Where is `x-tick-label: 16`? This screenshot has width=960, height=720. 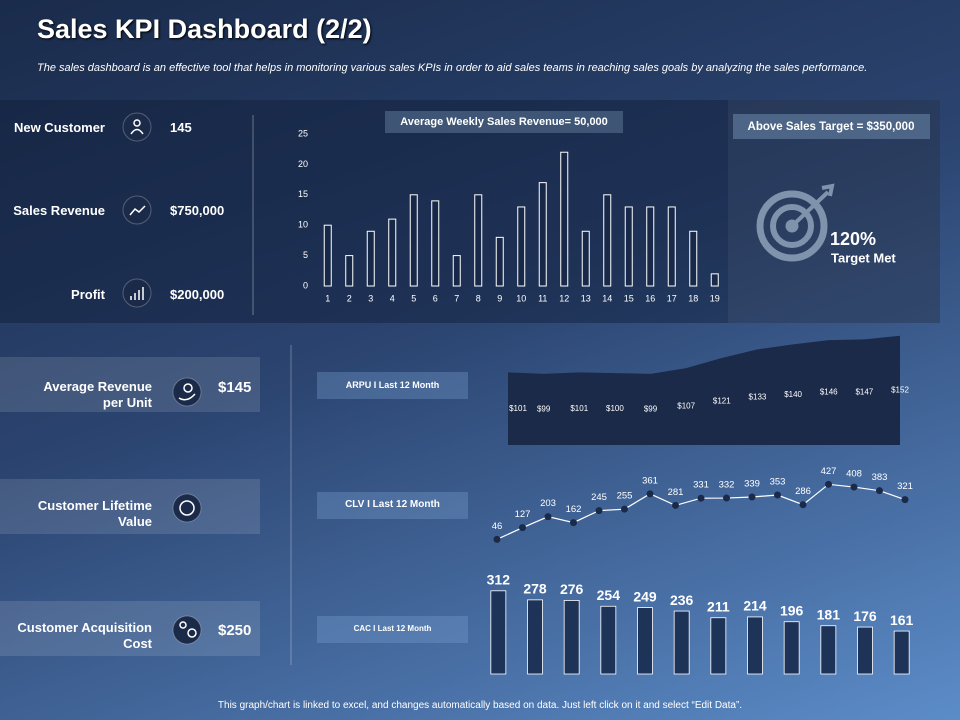
x-tick-label: 16 is located at coordinates (650, 298).